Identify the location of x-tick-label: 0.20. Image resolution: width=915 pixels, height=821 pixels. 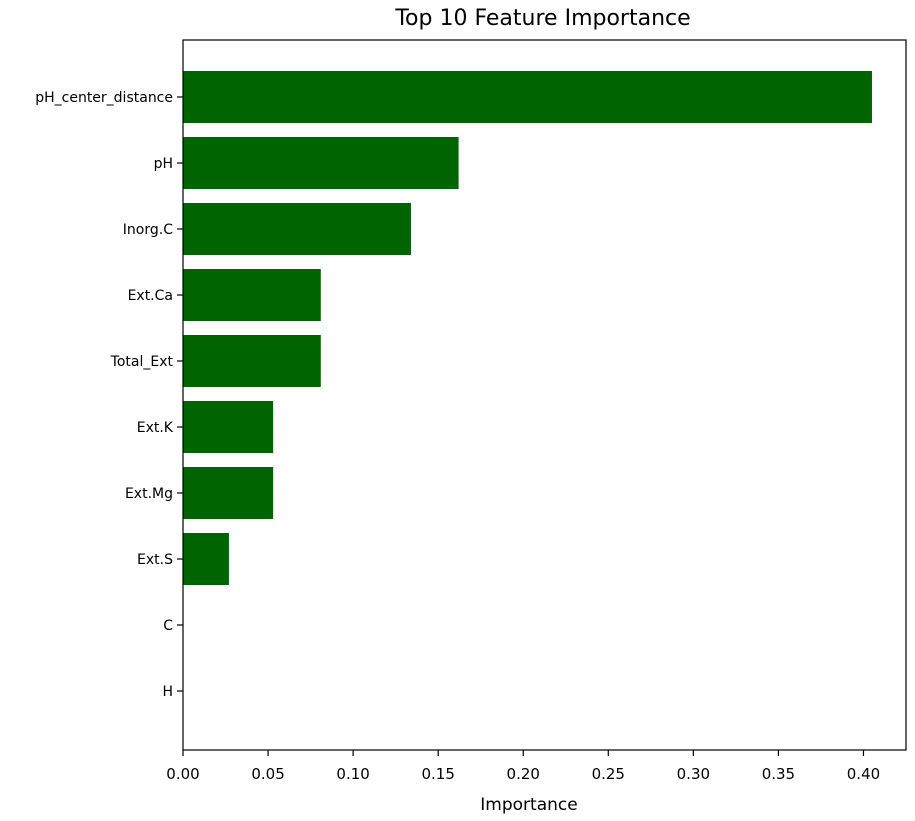
(523, 774).